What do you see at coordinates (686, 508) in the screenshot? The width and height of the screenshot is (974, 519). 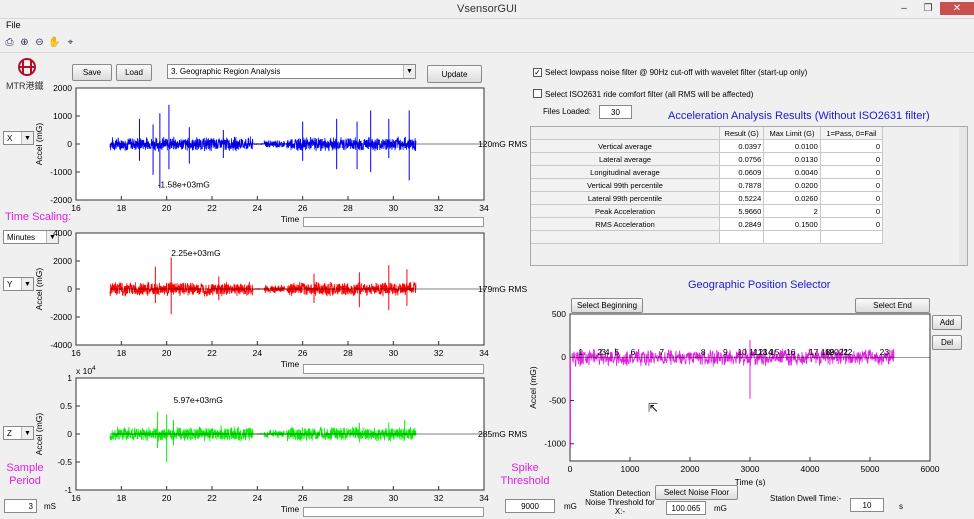 I see `noise-threshold-field: 100.065` at bounding box center [686, 508].